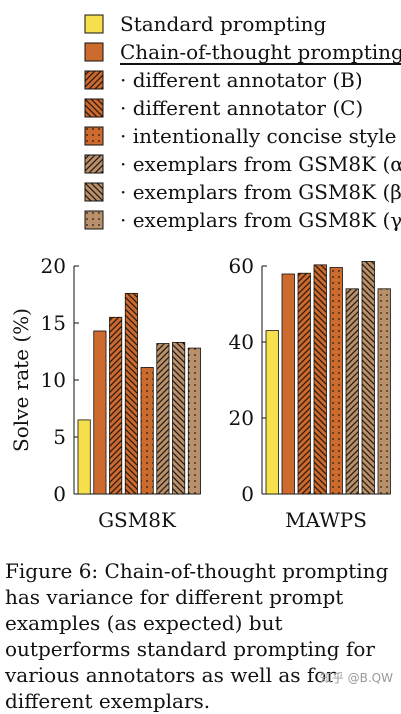 The width and height of the screenshot is (401, 714). I want to click on legend-item: · different annotator (C), so click(242, 108).